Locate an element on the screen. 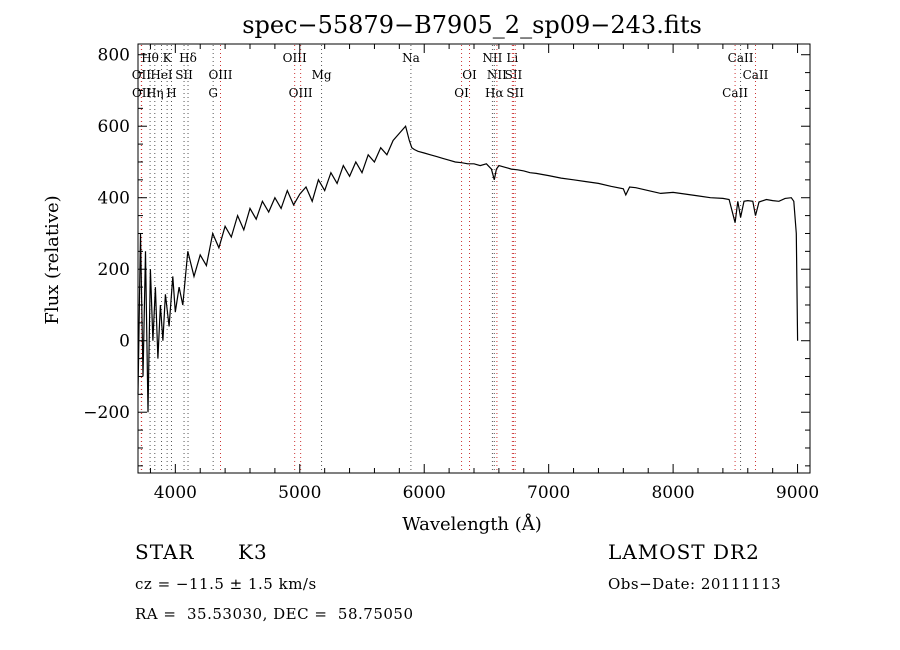 The image size is (900, 650). line-marker-label: Hα is located at coordinates (494, 93).